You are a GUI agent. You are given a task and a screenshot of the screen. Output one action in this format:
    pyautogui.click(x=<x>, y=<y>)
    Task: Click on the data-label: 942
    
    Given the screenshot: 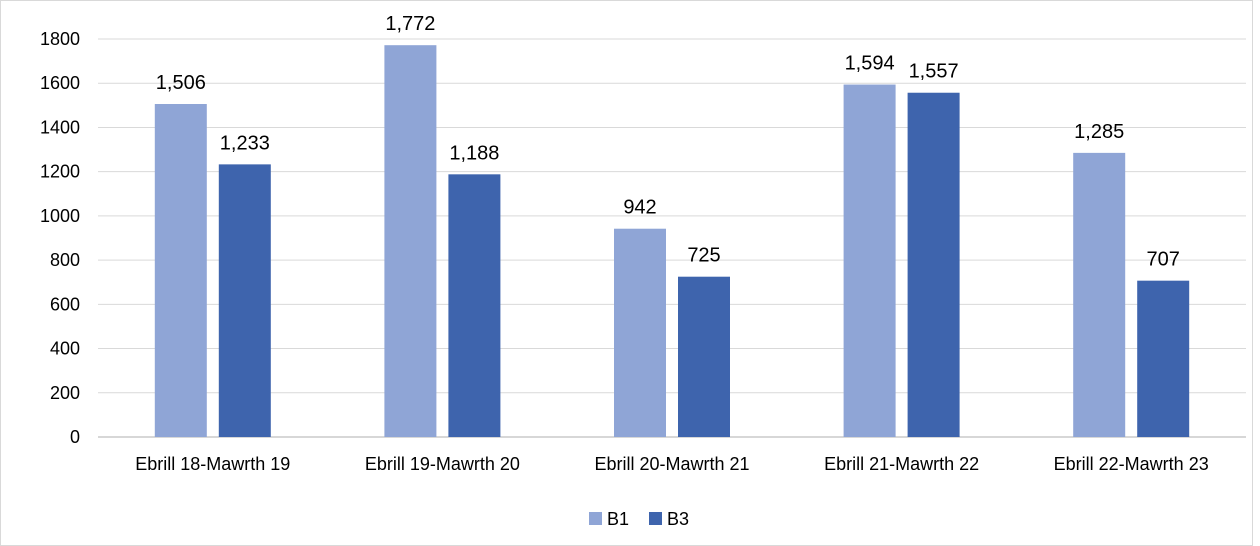 What is the action you would take?
    pyautogui.click(x=639, y=208)
    